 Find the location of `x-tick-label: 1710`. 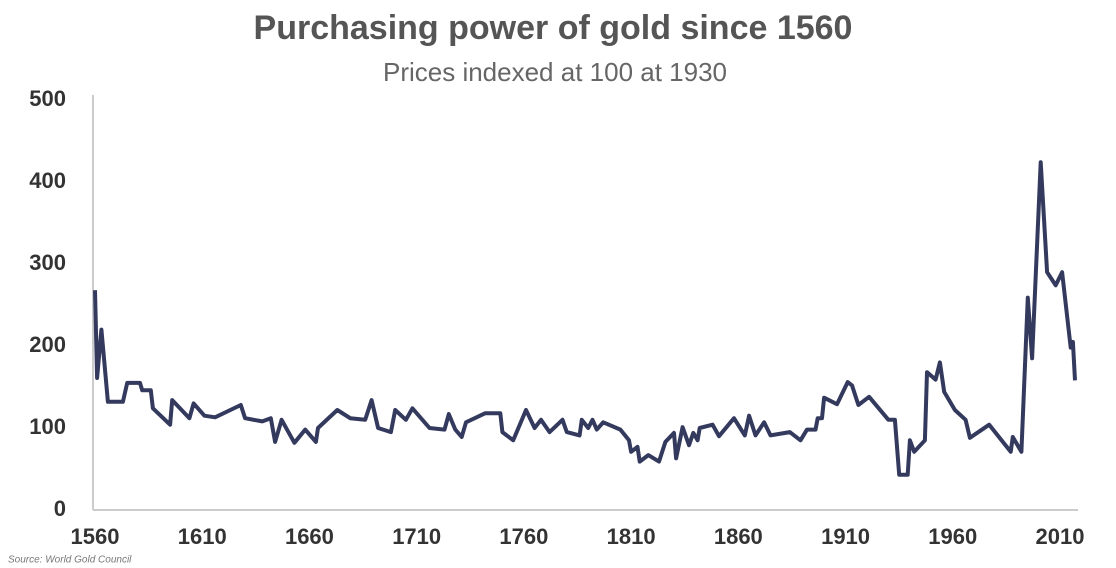

x-tick-label: 1710 is located at coordinates (416, 536).